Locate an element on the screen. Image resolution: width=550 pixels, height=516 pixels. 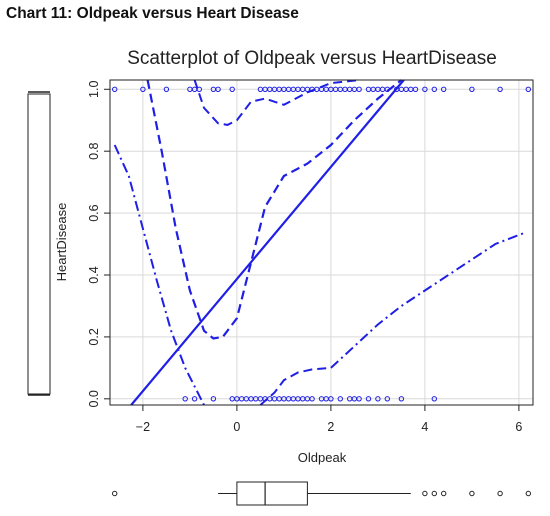
y-tick-label: 1.0 is located at coordinates (94, 89).